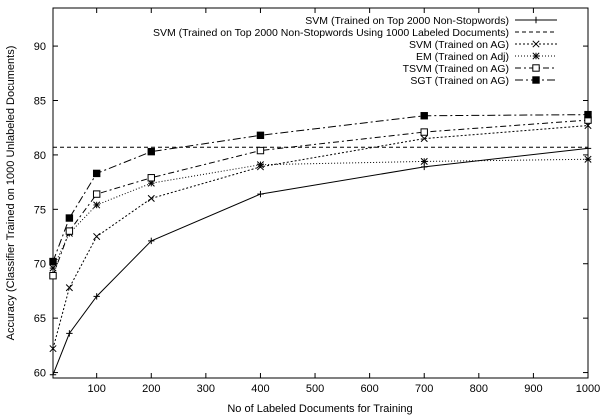 The image size is (600, 416). Describe the element at coordinates (40, 319) in the screenshot. I see `y-tick-label: 65` at that location.